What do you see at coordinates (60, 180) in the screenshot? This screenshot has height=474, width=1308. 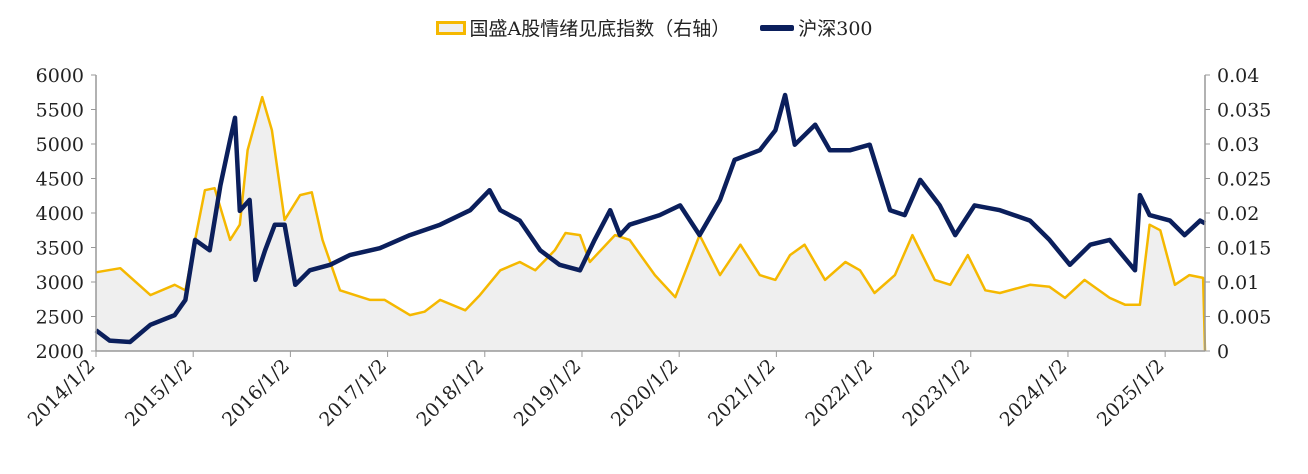 I see `left-tick-label: 4500` at bounding box center [60, 180].